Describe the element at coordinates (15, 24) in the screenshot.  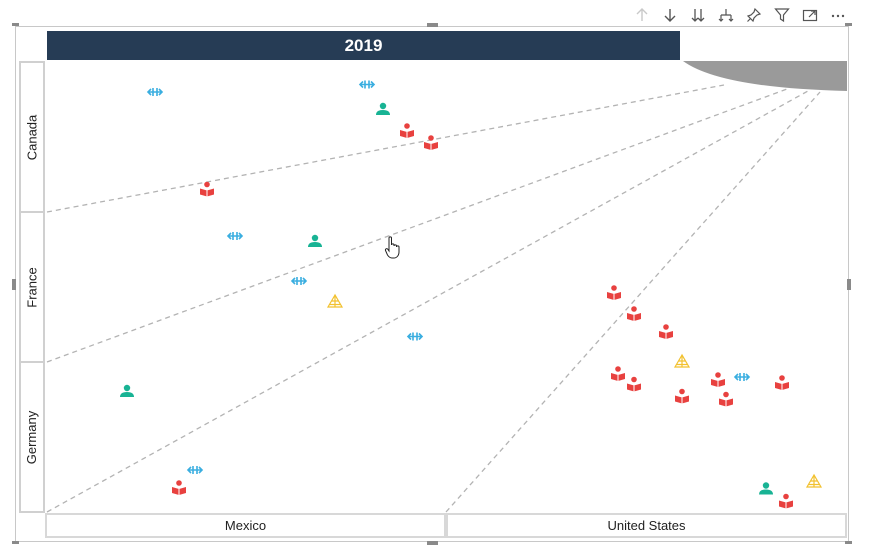
I see `resize-handle-top-left` at that location.